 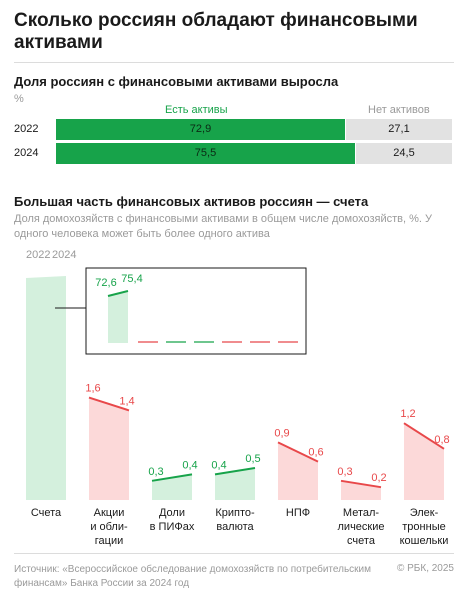 I want to click on divider, so click(x=234, y=62).